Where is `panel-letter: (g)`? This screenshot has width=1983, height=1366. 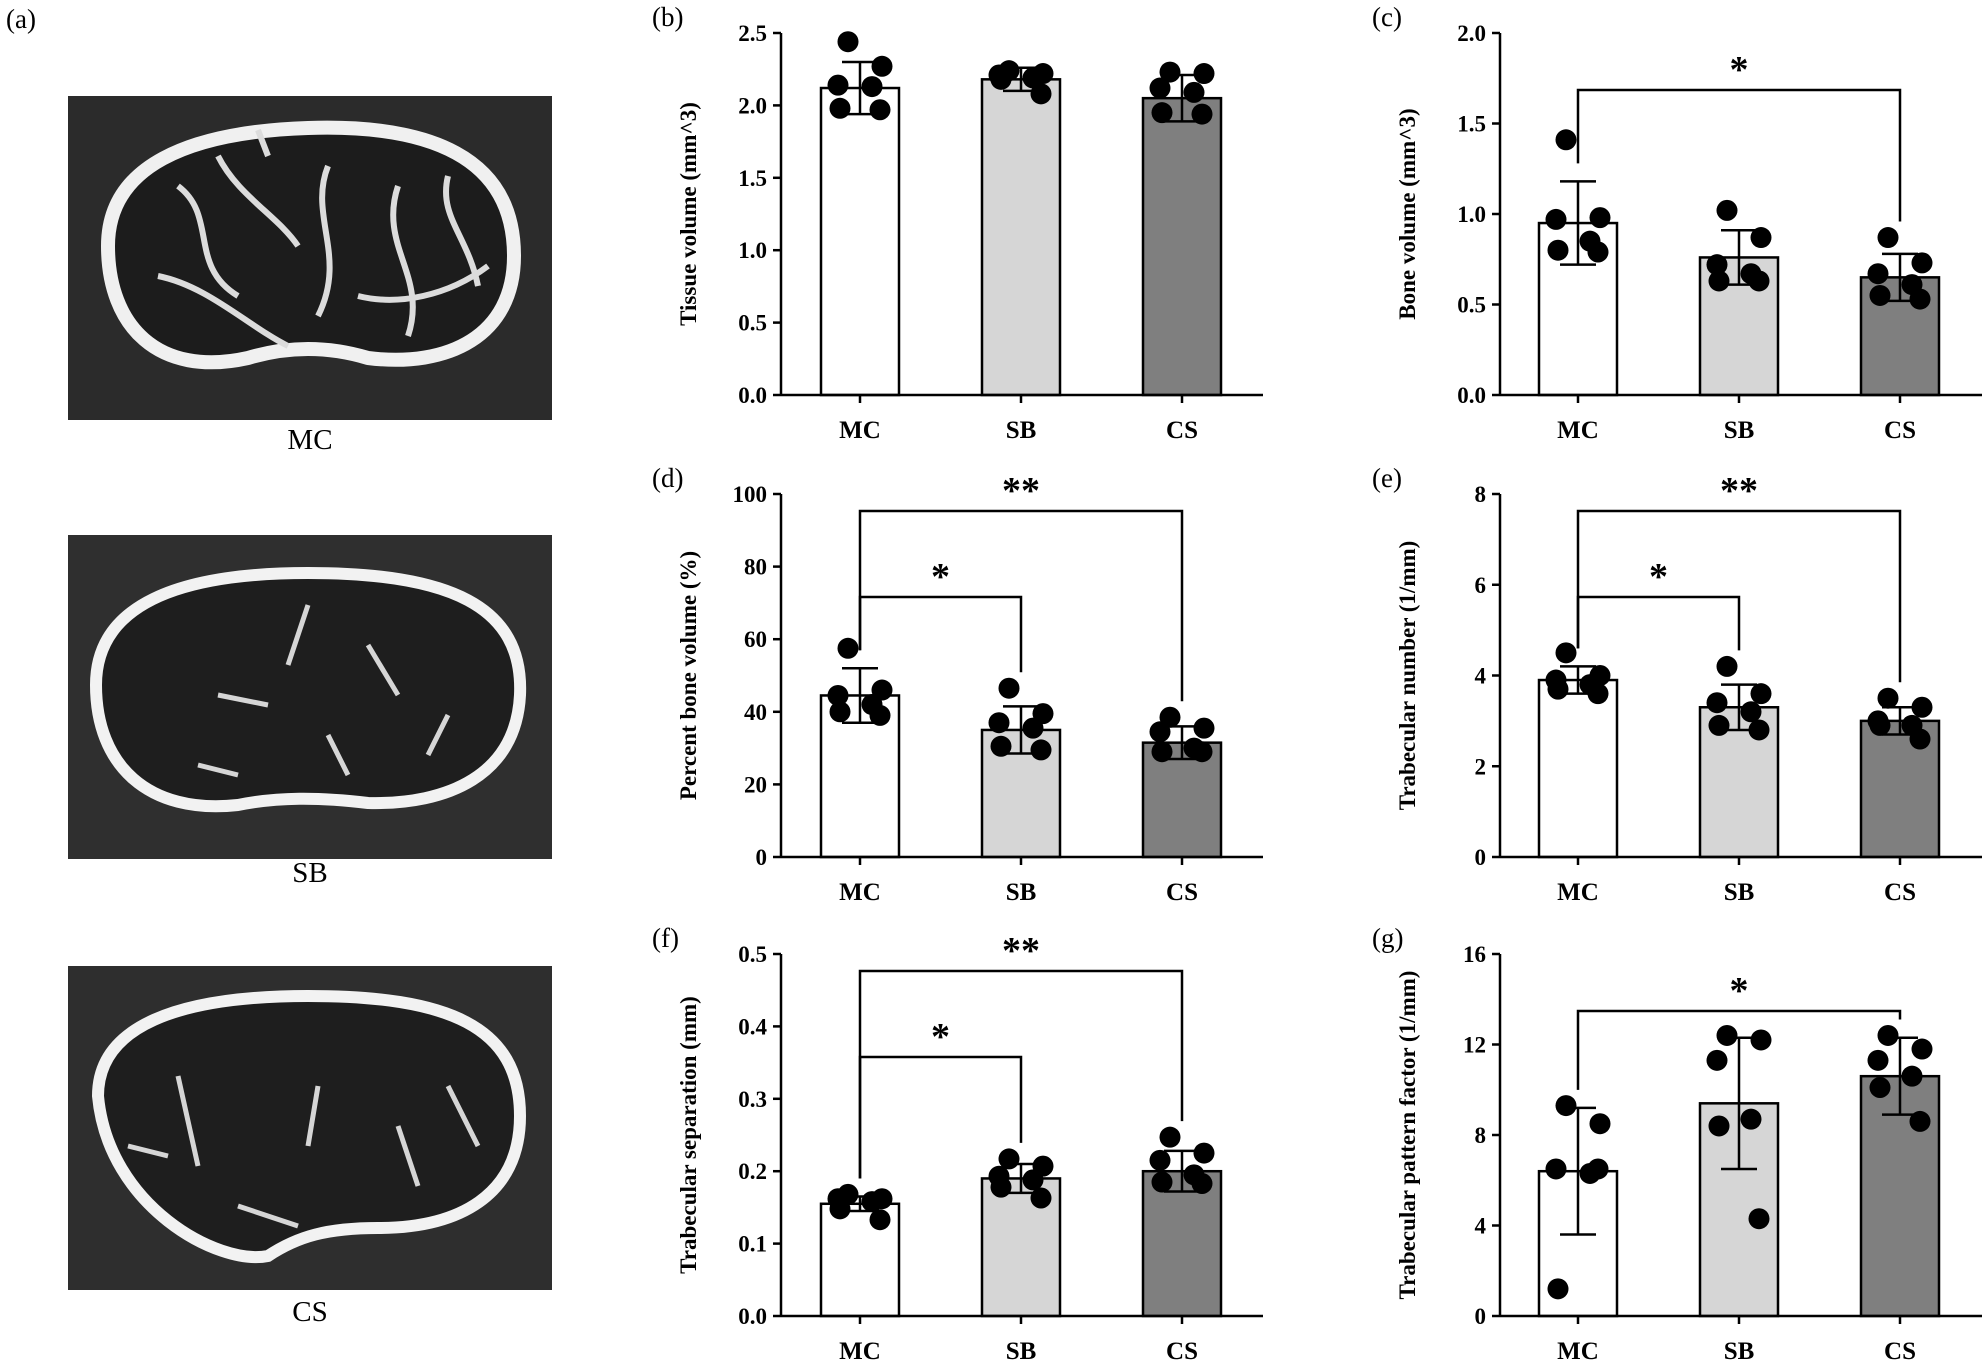 panel-letter: (g) is located at coordinates (1387, 938).